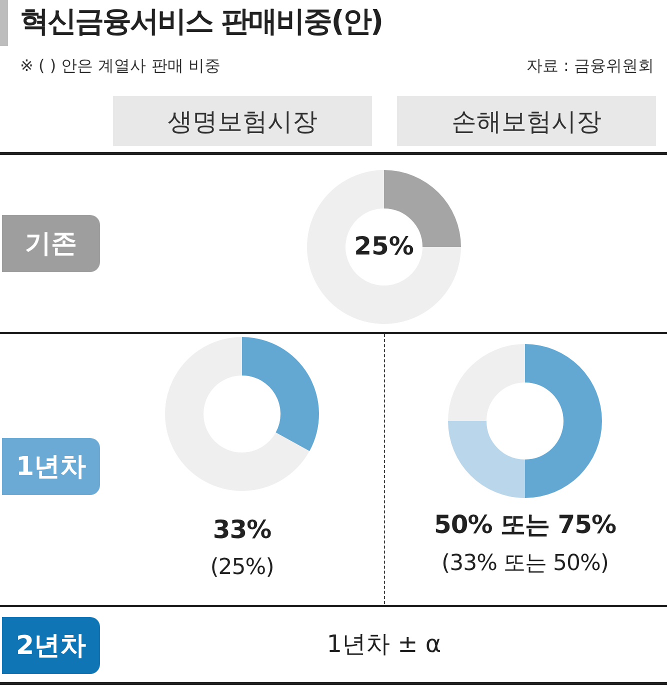 The width and height of the screenshot is (667, 687). Describe the element at coordinates (51, 646) in the screenshot. I see `text: 2년차` at that location.